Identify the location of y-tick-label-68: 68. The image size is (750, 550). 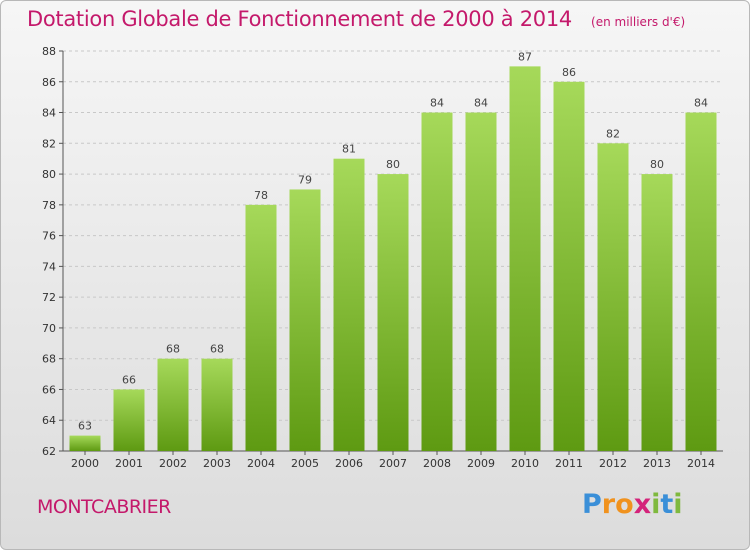
(49, 359).